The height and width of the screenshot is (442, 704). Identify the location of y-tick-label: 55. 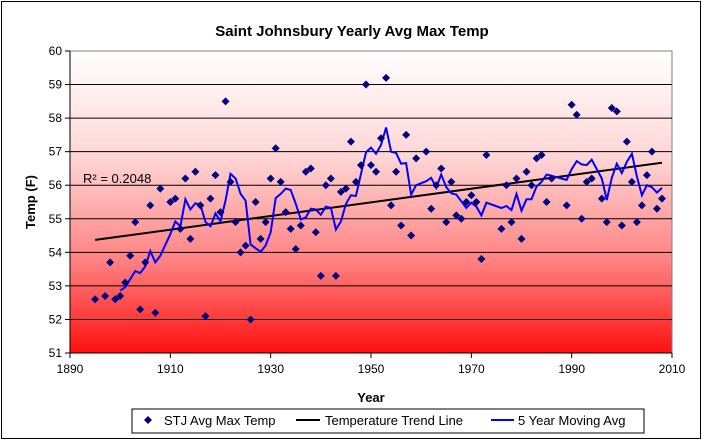
(56, 219).